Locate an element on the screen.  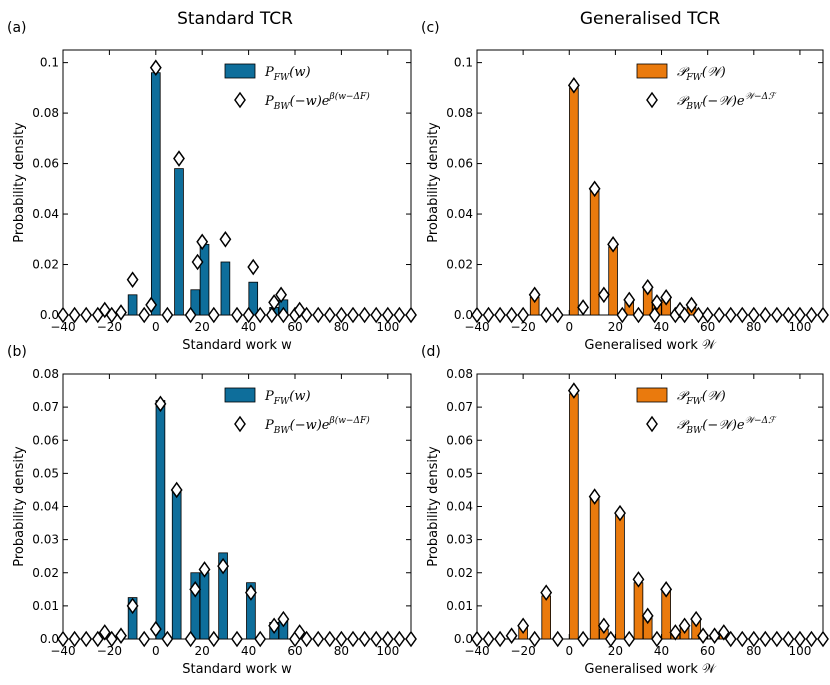
legend-label-backward: 𝒫BW(−𝒲)e𝒲−Δℱ is located at coordinates (727, 426).